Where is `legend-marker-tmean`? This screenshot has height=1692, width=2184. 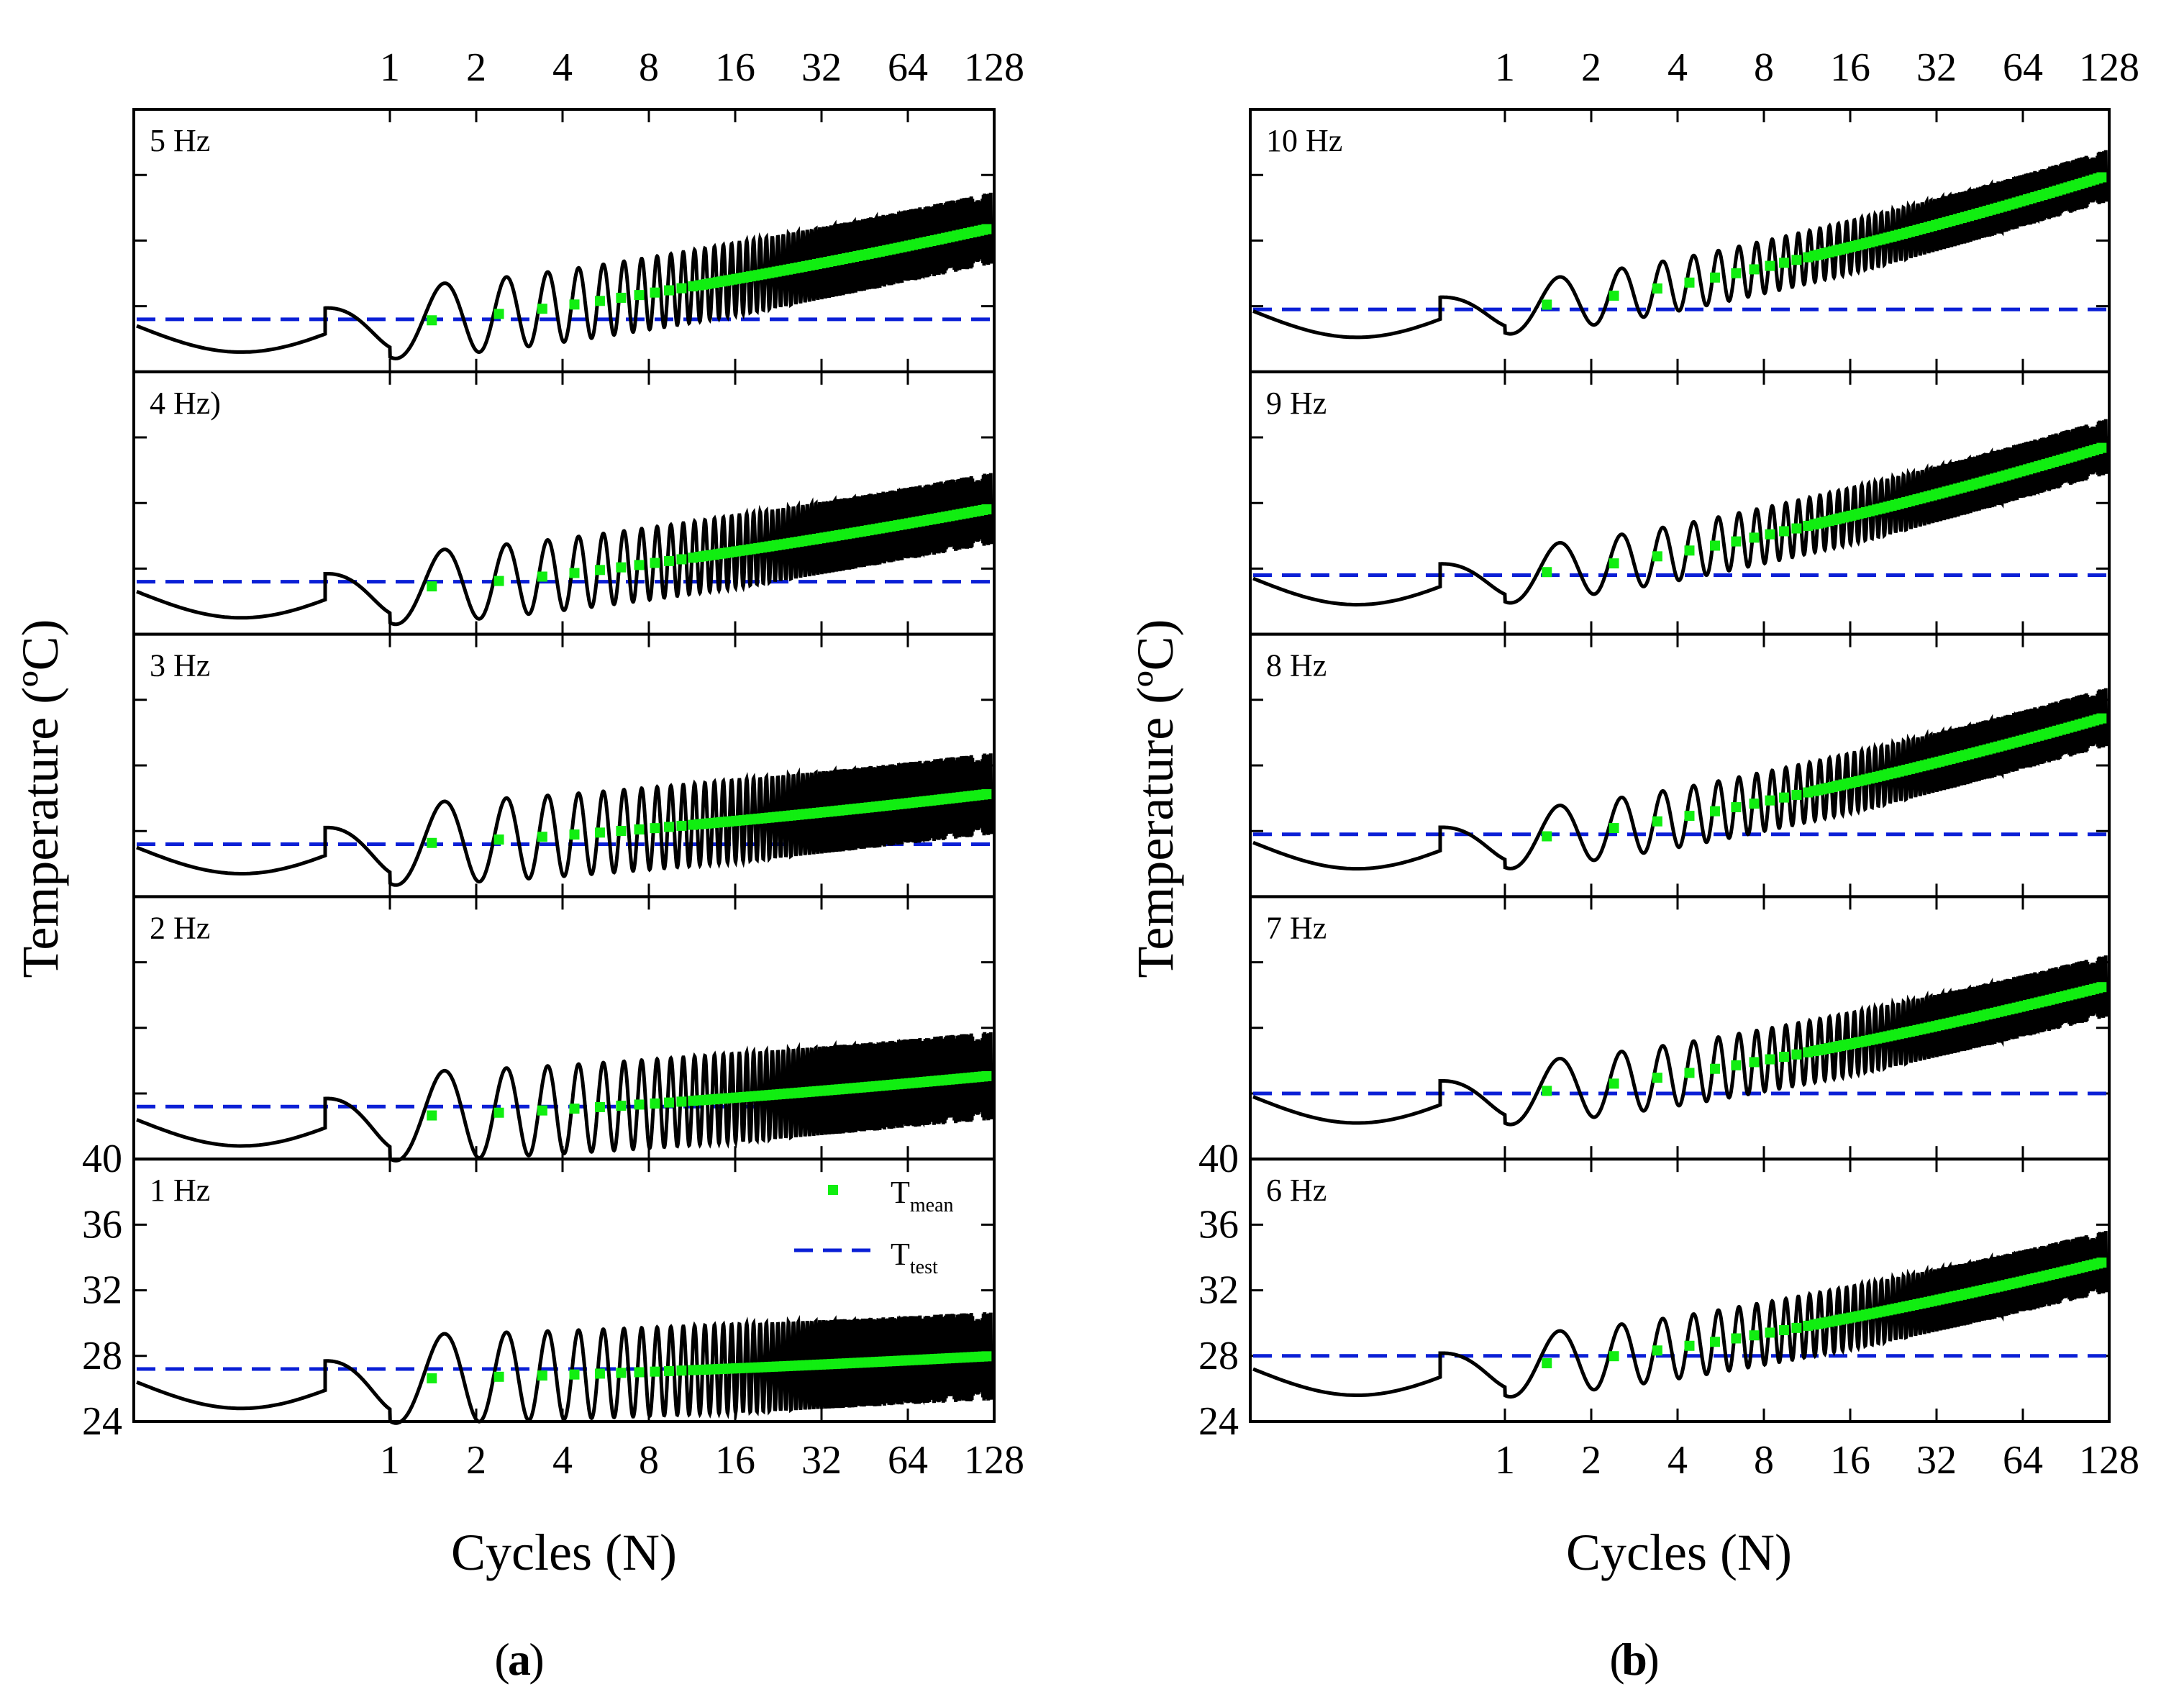
legend-marker-tmean is located at coordinates (833, 1190).